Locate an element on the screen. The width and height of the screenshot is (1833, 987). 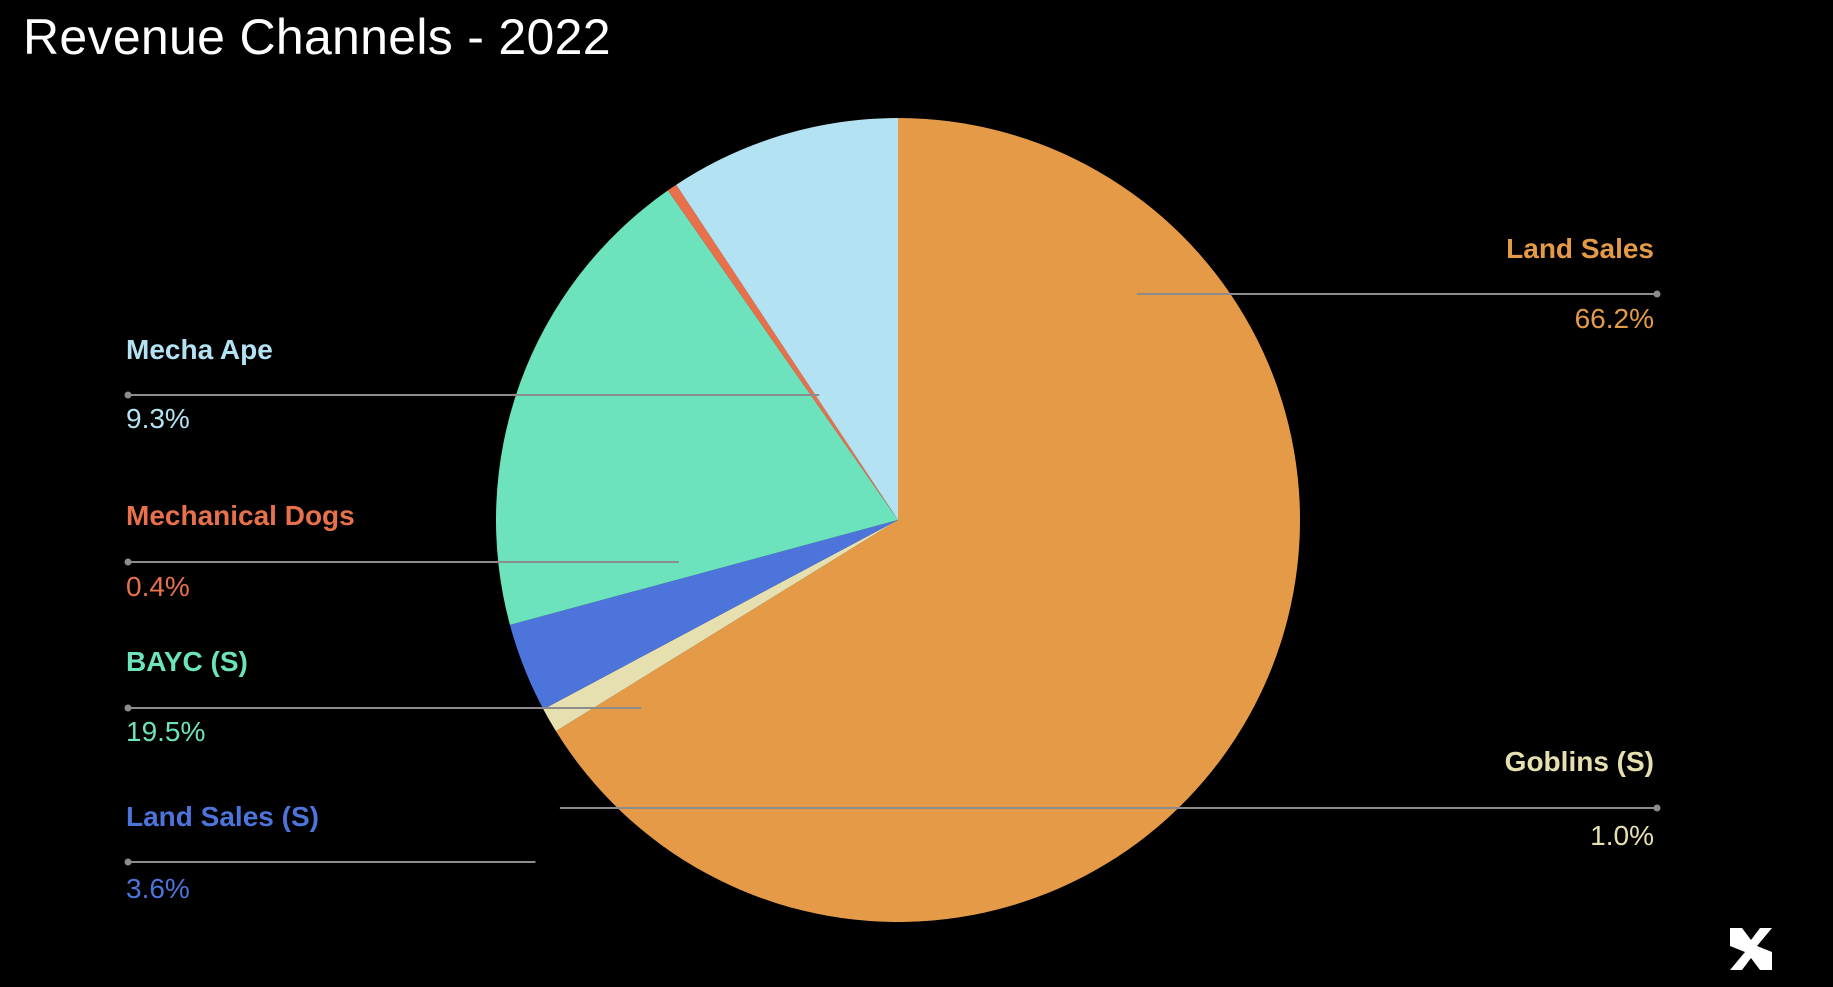
slice-label-land-sales-s: Land Sales (S) is located at coordinates (222, 816).